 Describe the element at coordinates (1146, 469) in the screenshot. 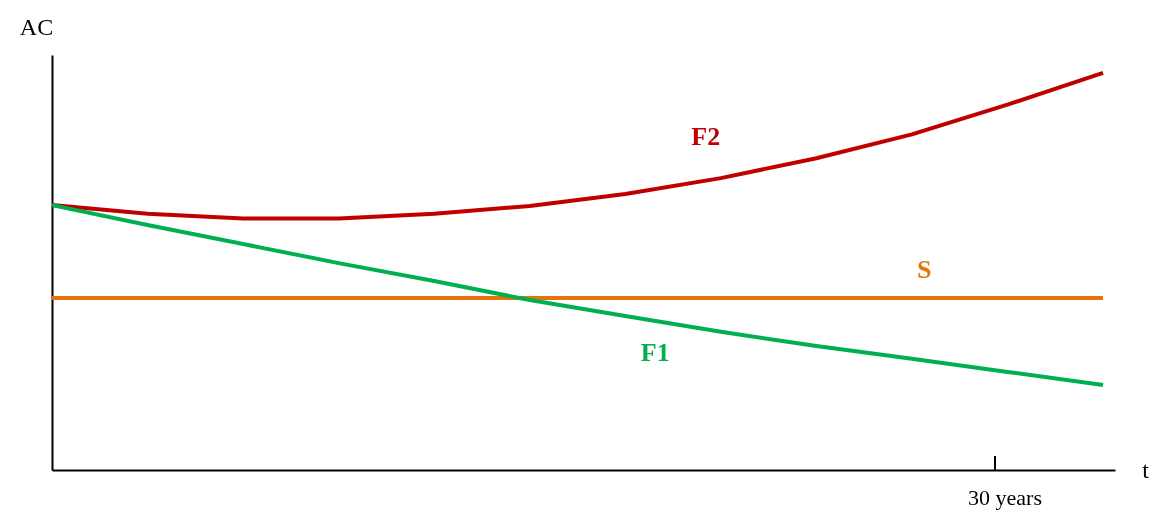

I see `x-axis-title: t` at that location.